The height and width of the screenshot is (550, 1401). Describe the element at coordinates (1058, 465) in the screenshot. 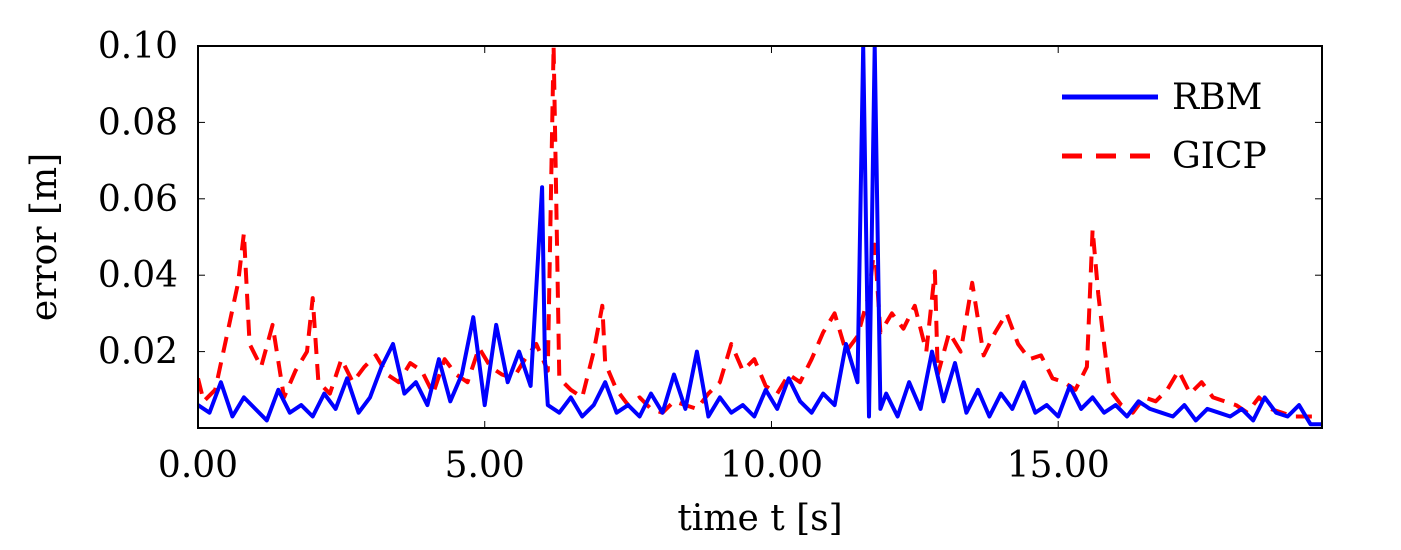

I see `x-tick-label: 15.00` at that location.